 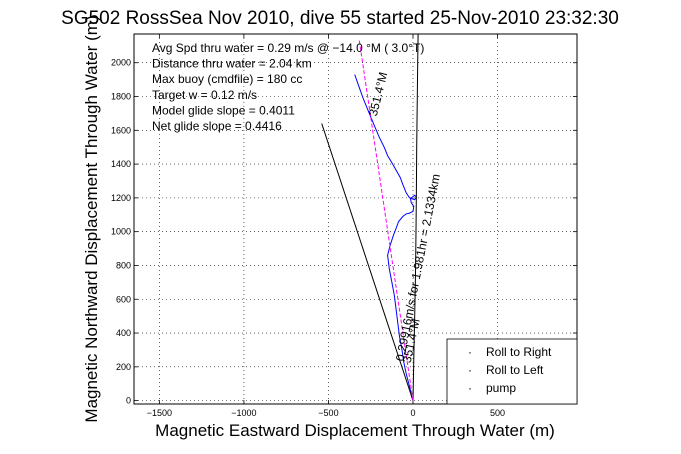 I want to click on x-tick-label: 500, so click(x=497, y=413).